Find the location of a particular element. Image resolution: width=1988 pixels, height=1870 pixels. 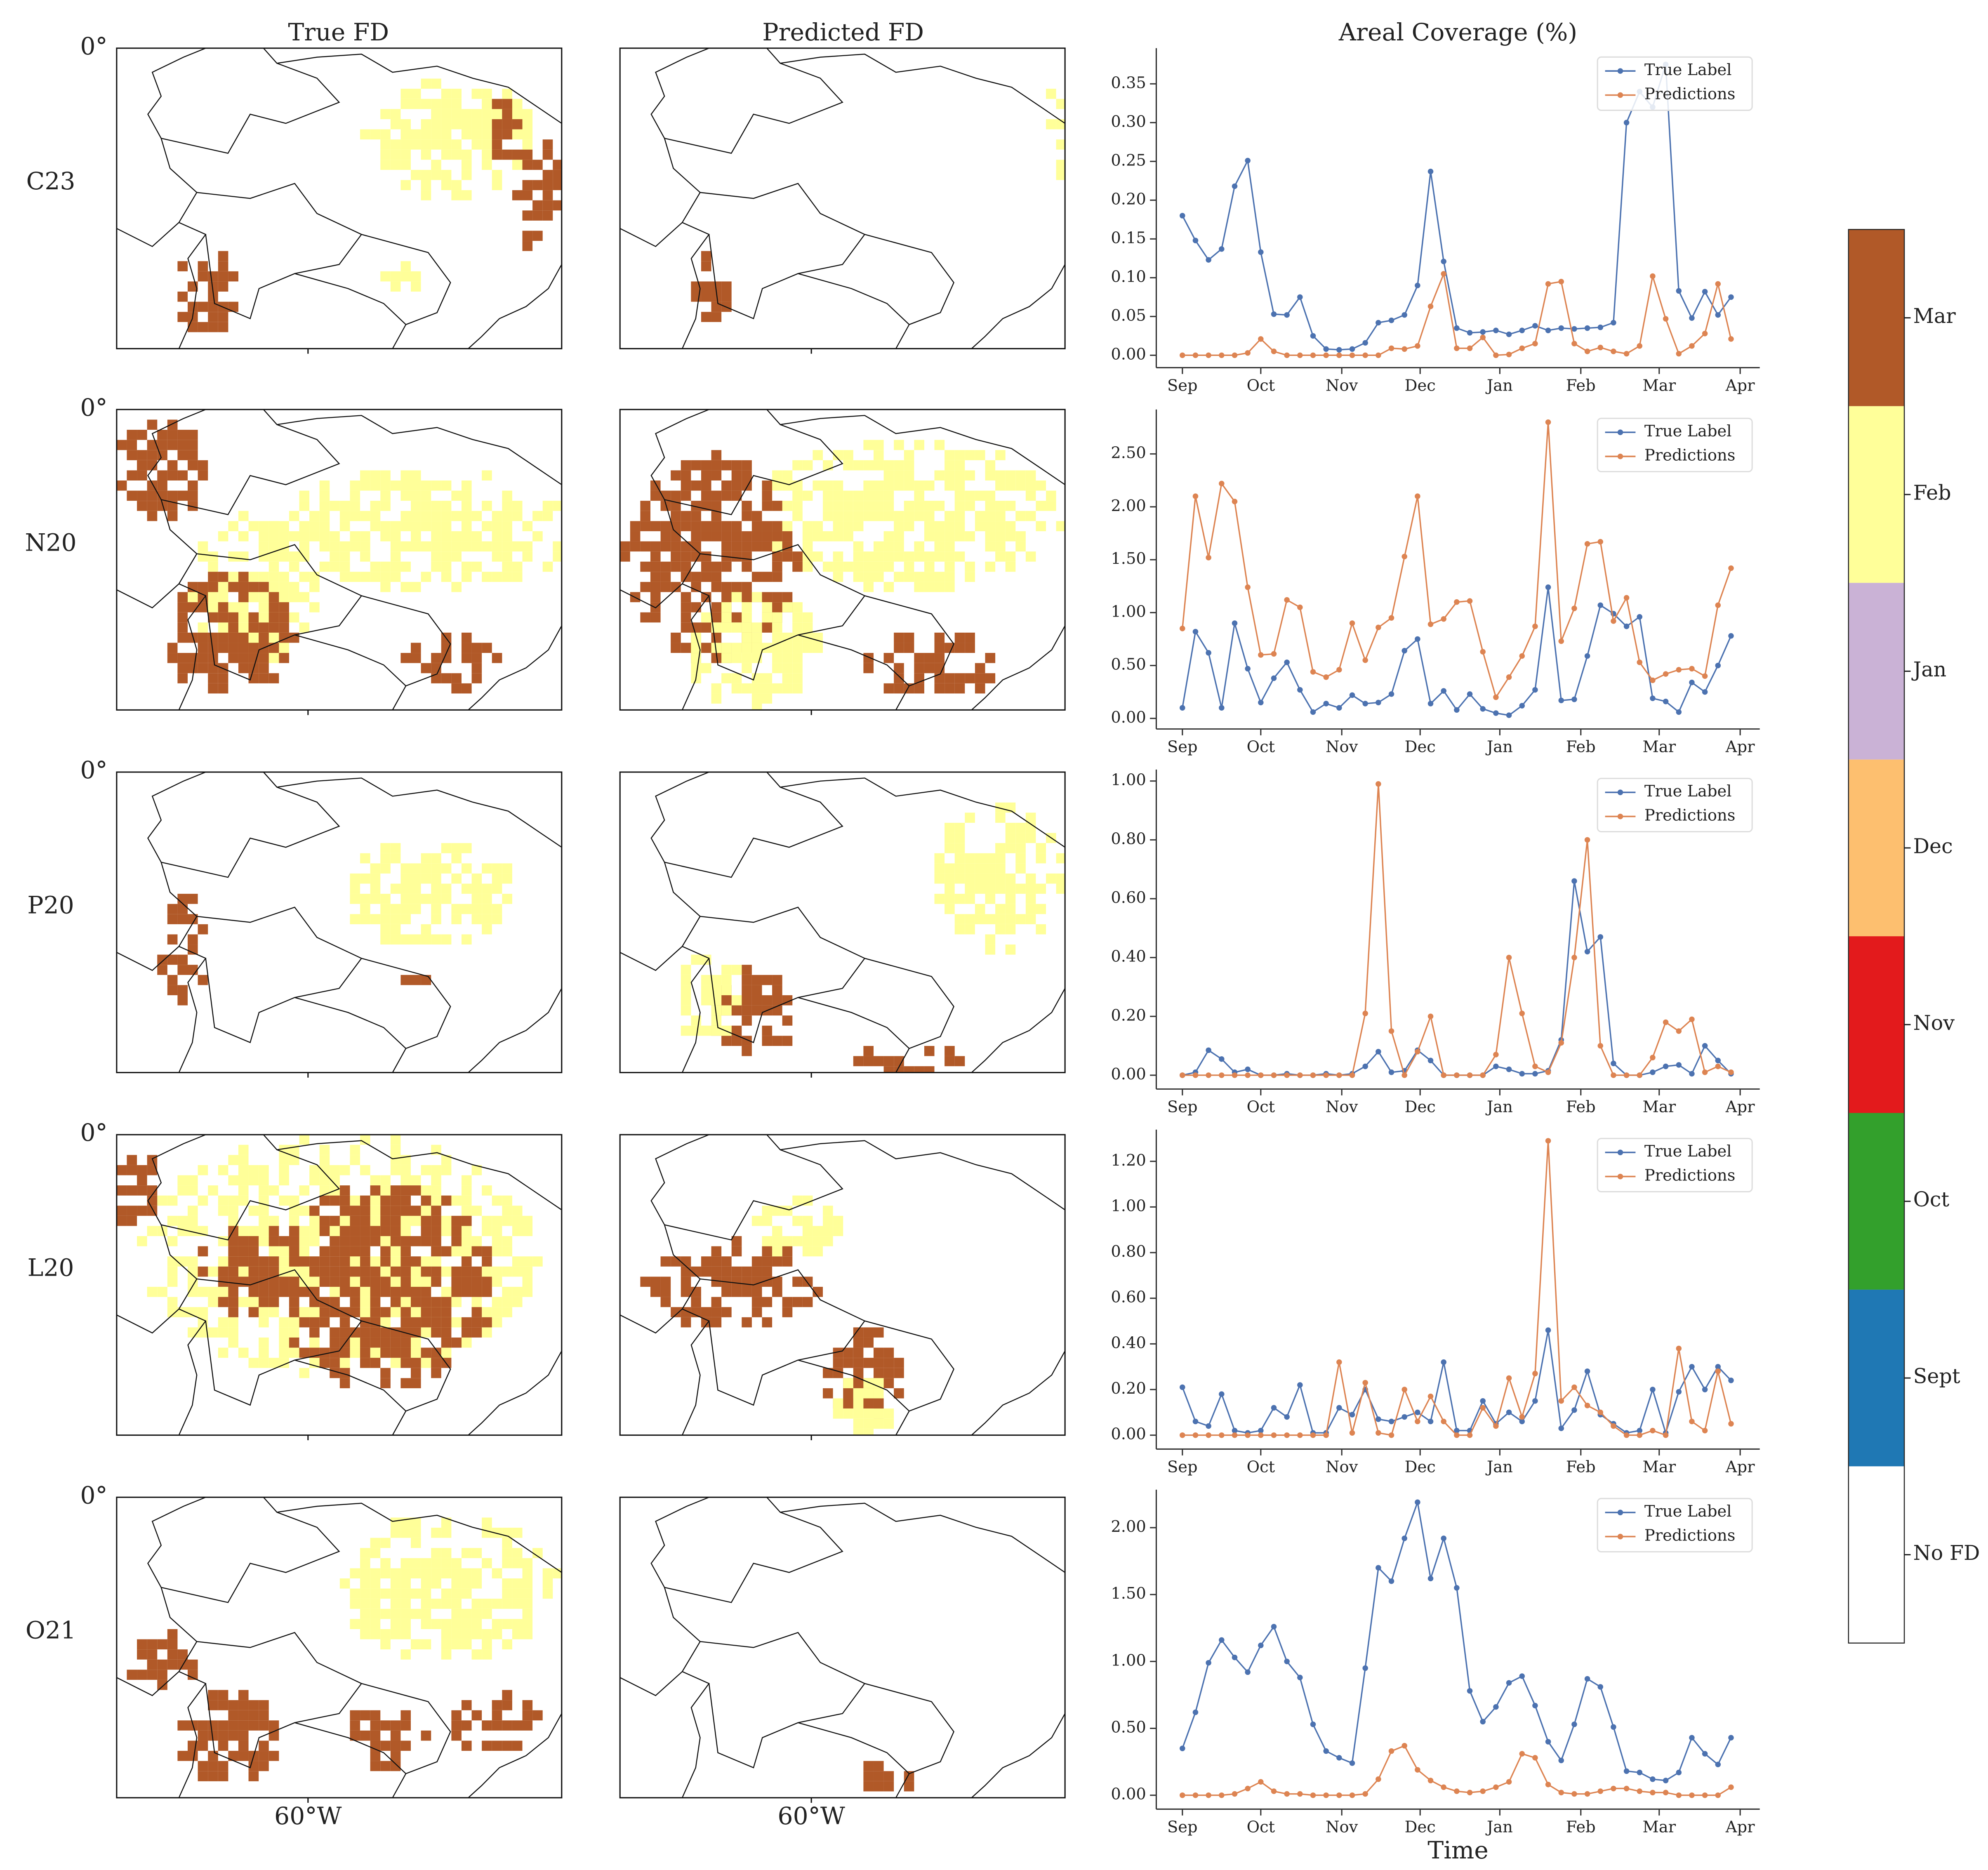

x-tick-label: Jan is located at coordinates (1499, 1828).